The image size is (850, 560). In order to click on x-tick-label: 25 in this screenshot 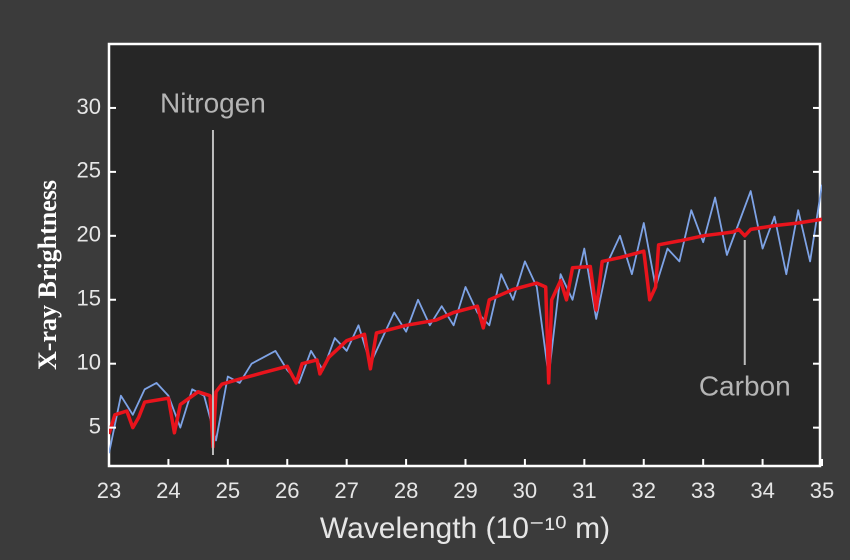, I will do `click(228, 490)`.